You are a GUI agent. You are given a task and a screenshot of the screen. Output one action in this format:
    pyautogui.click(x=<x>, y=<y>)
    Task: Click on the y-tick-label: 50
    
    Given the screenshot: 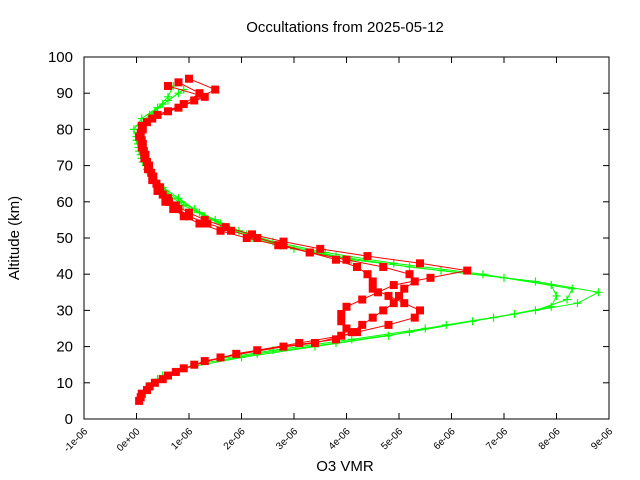 What is the action you would take?
    pyautogui.click(x=64, y=238)
    